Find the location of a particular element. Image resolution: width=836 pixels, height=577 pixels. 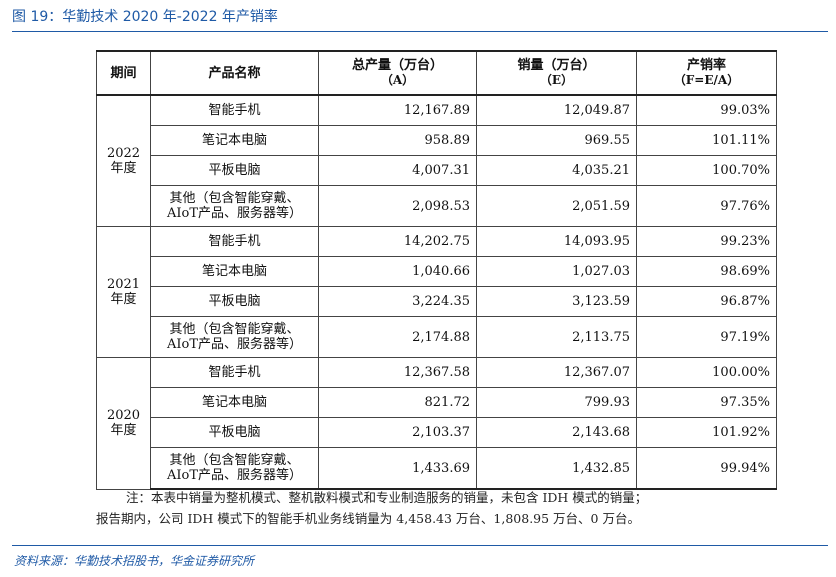

ratio-cell: 98.69% is located at coordinates (706, 271).